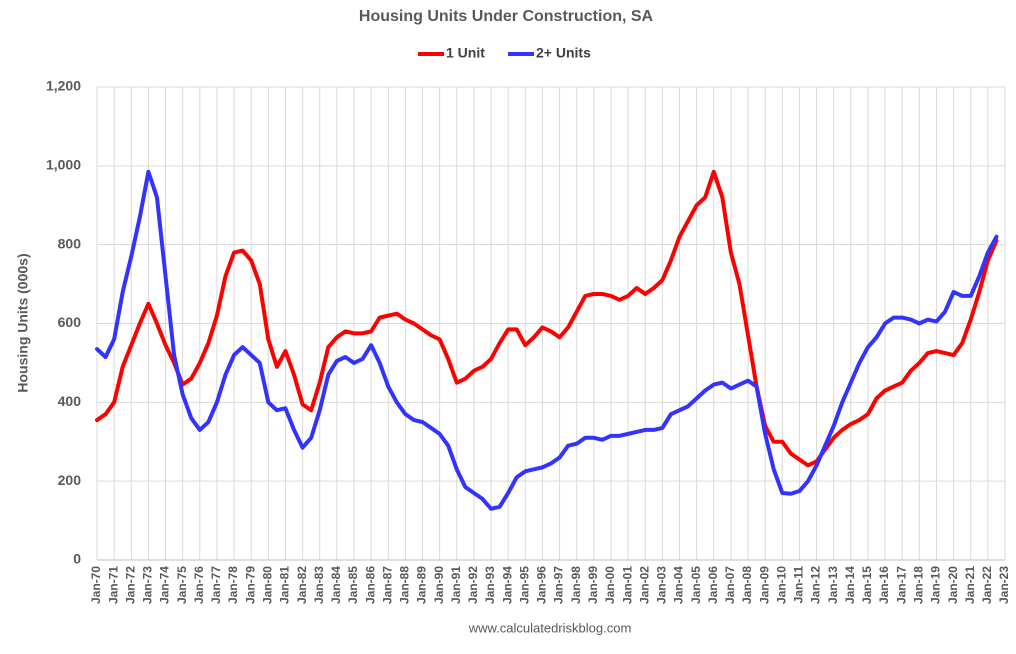  Describe the element at coordinates (901, 585) in the screenshot. I see `x-tick-label: Jan-17` at that location.